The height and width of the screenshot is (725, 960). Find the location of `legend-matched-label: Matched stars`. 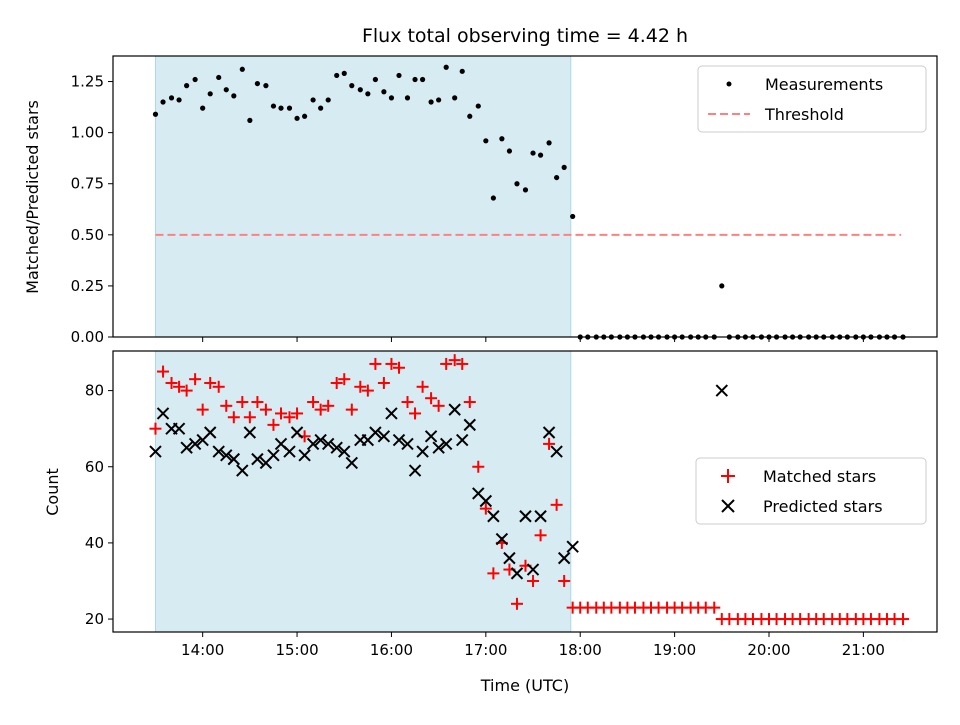

legend-matched-label: Matched stars is located at coordinates (819, 476).